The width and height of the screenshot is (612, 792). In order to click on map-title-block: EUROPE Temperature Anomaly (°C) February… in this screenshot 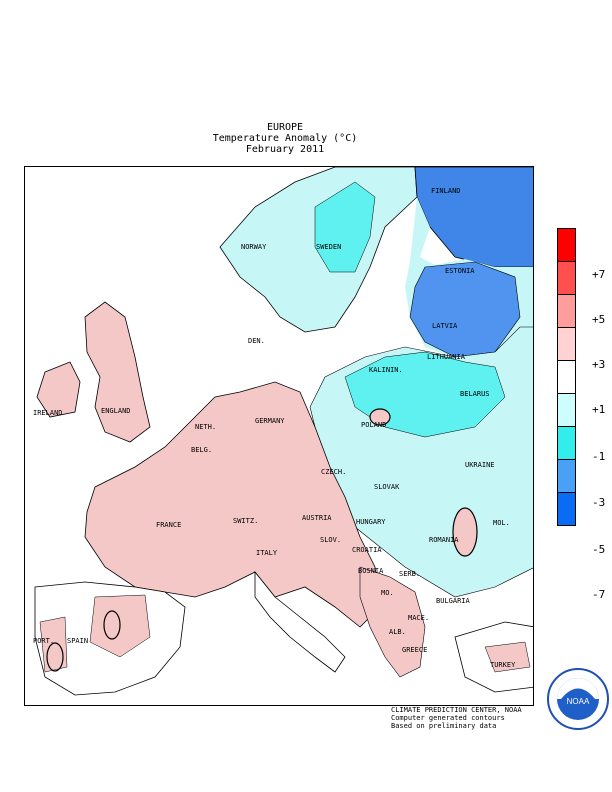, I will do `click(285, 138)`.